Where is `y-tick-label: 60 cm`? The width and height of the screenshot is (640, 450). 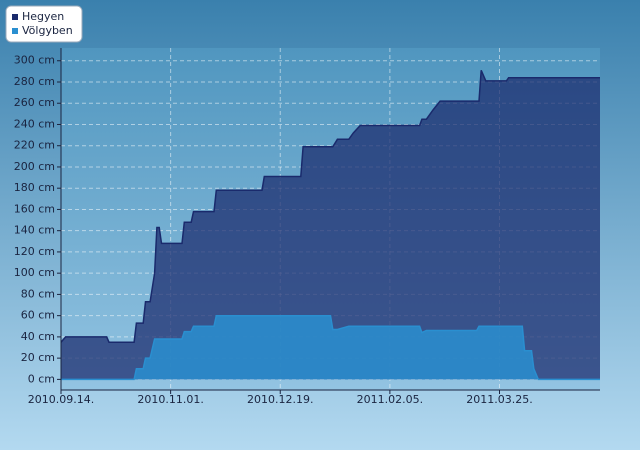 y-tick-label: 60 cm is located at coordinates (38, 315).